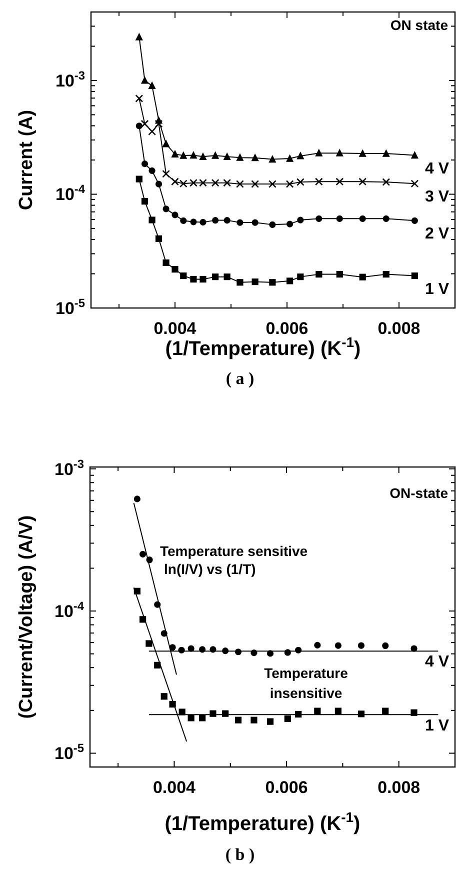 The height and width of the screenshot is (880, 457). I want to click on legend-label: 1 V, so click(437, 726).